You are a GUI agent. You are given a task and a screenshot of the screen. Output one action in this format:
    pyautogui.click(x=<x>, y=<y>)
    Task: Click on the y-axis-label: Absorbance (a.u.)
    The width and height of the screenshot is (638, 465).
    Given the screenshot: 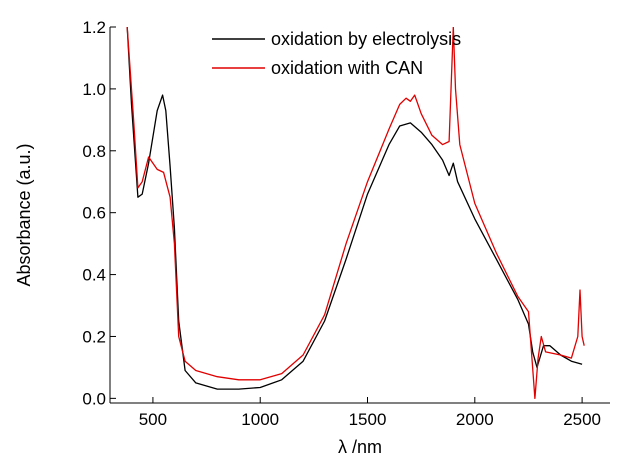 What is the action you would take?
    pyautogui.click(x=24, y=214)
    